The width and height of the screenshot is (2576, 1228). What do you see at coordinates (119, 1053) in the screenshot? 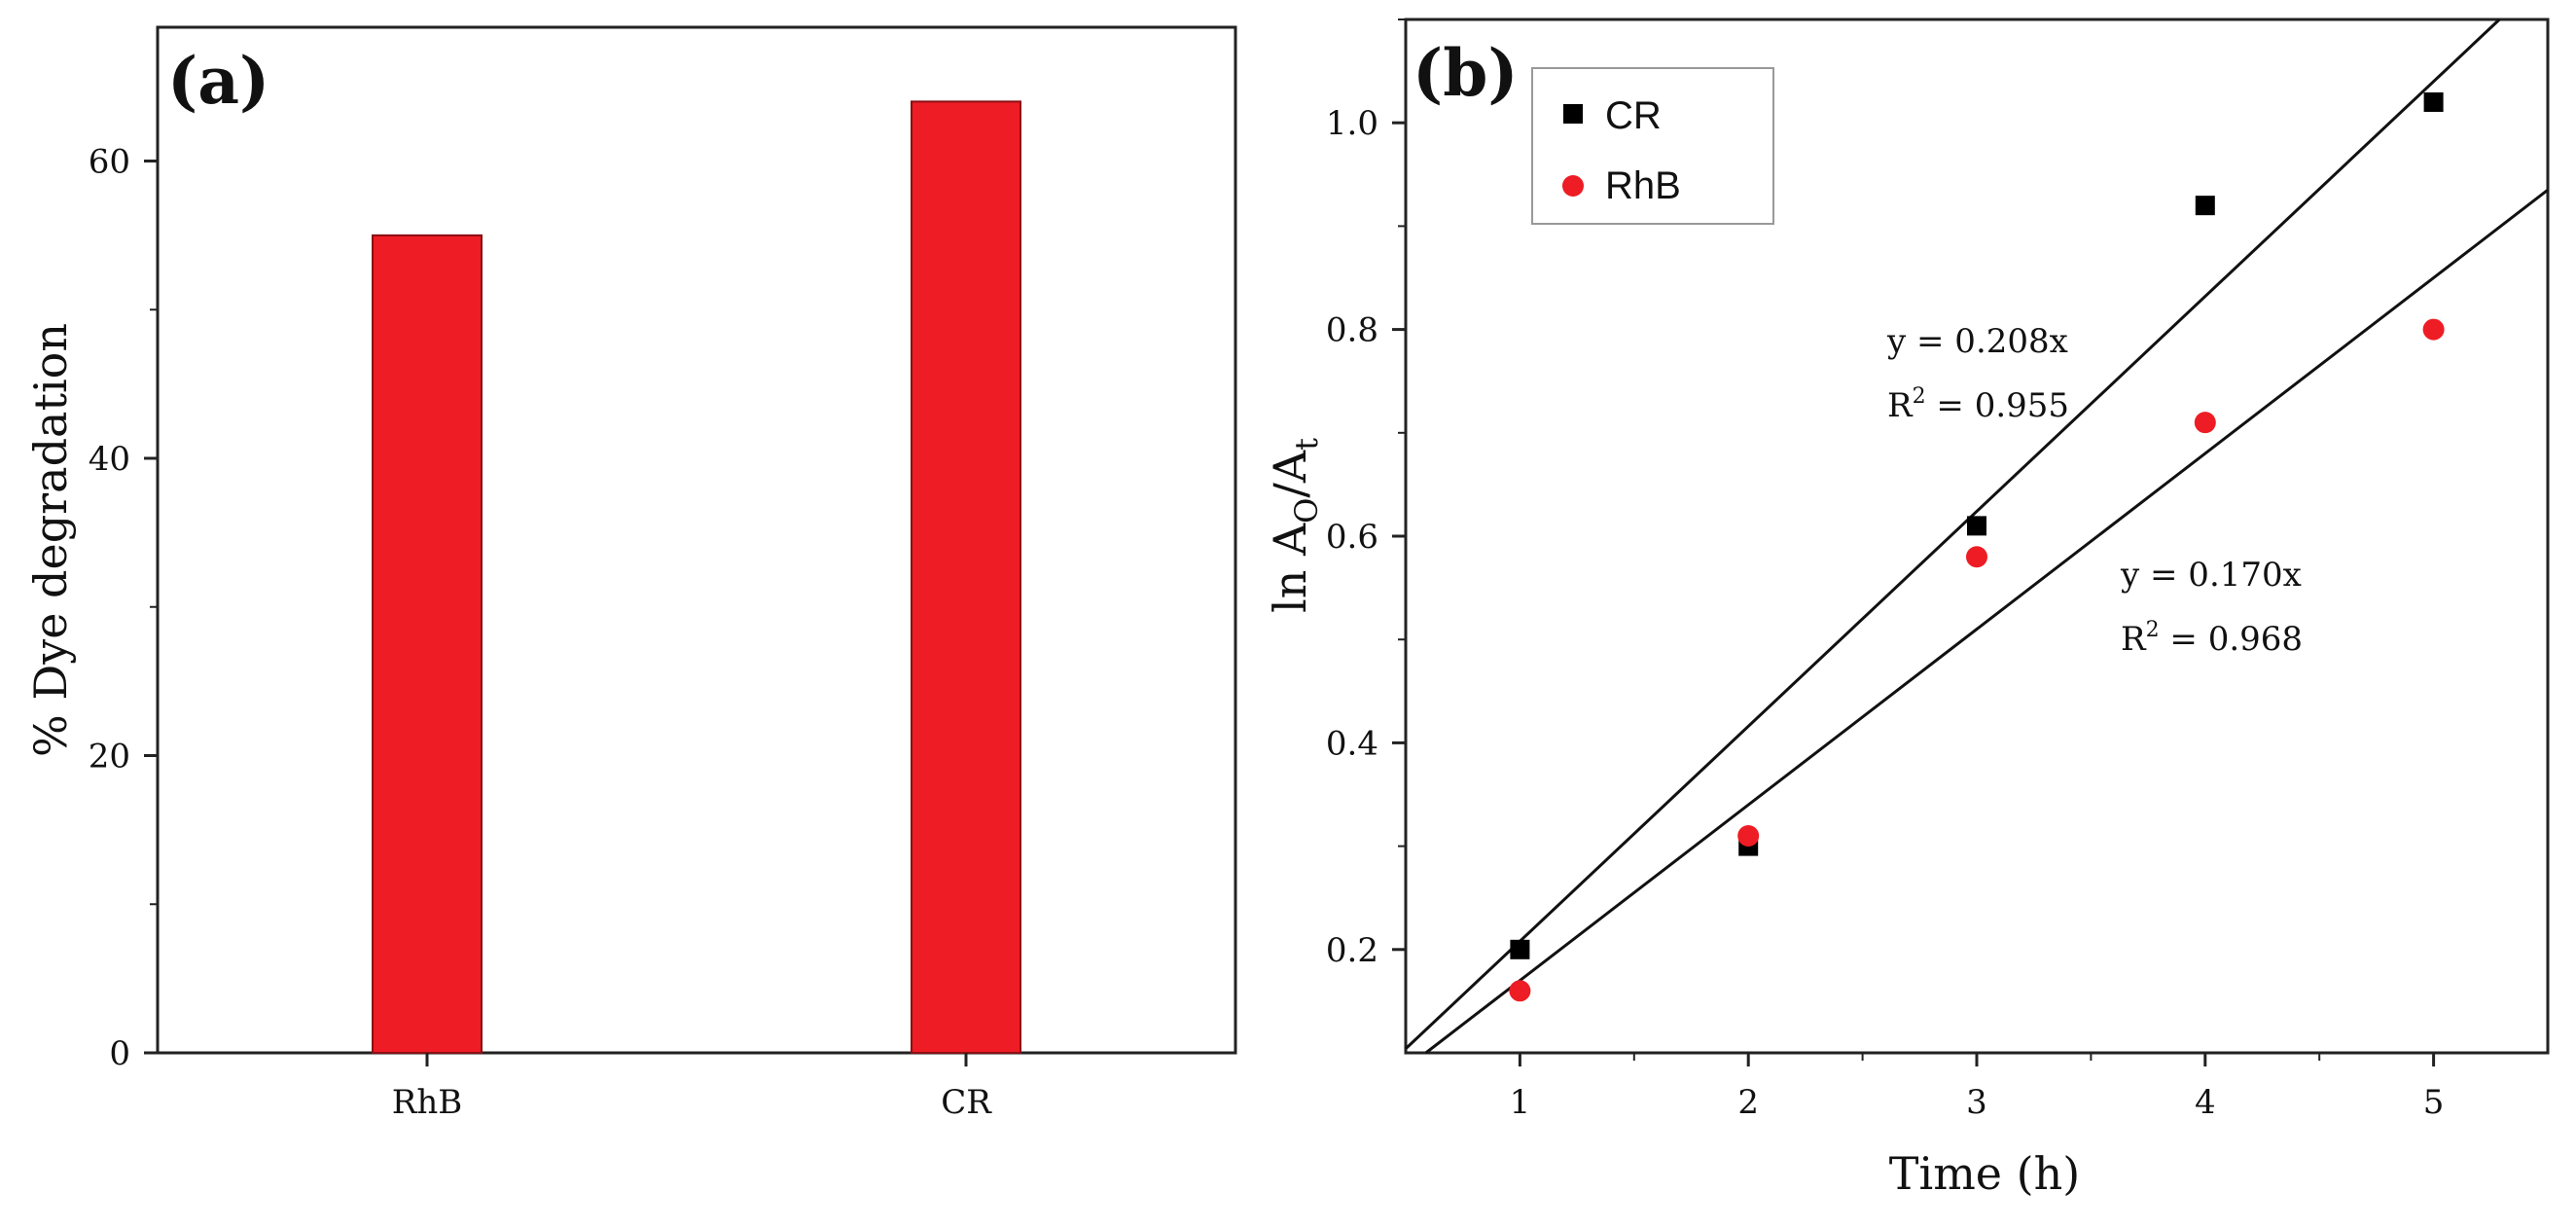
I see `y-tick-label: 0` at bounding box center [119, 1053].